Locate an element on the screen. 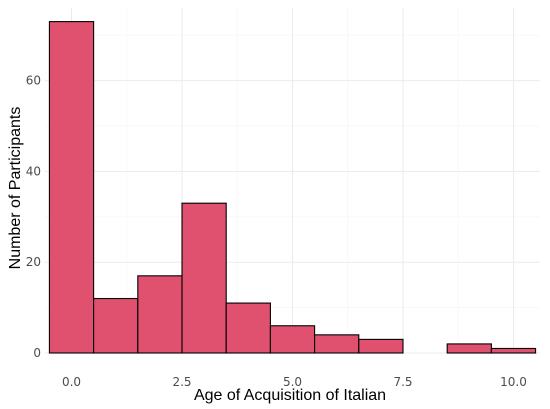  x-tick-label: 7.5 is located at coordinates (402, 382).